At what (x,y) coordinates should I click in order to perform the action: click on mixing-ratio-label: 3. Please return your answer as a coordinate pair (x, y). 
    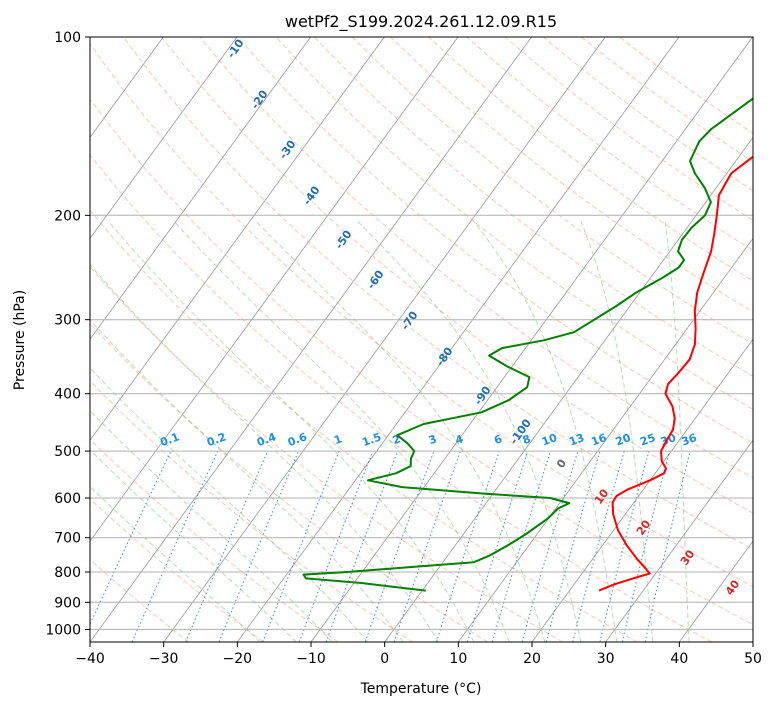
    Looking at the image, I should click on (433, 439).